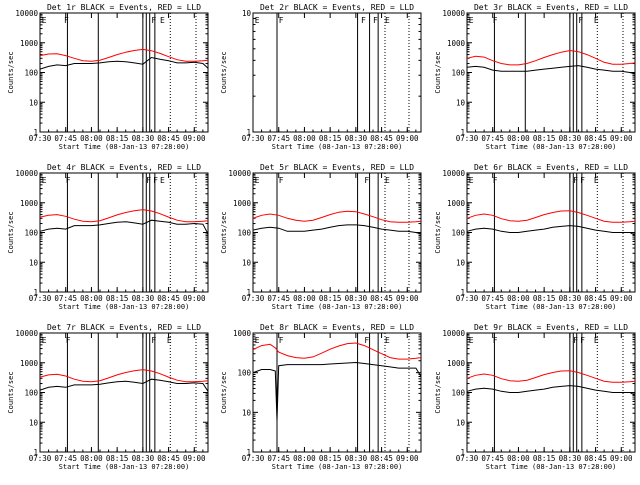 This screenshot has height=485, width=640. What do you see at coordinates (337, 7) in the screenshot?
I see `chart-title: Det 2r BLACK = Events, RED = LLD` at bounding box center [337, 7].